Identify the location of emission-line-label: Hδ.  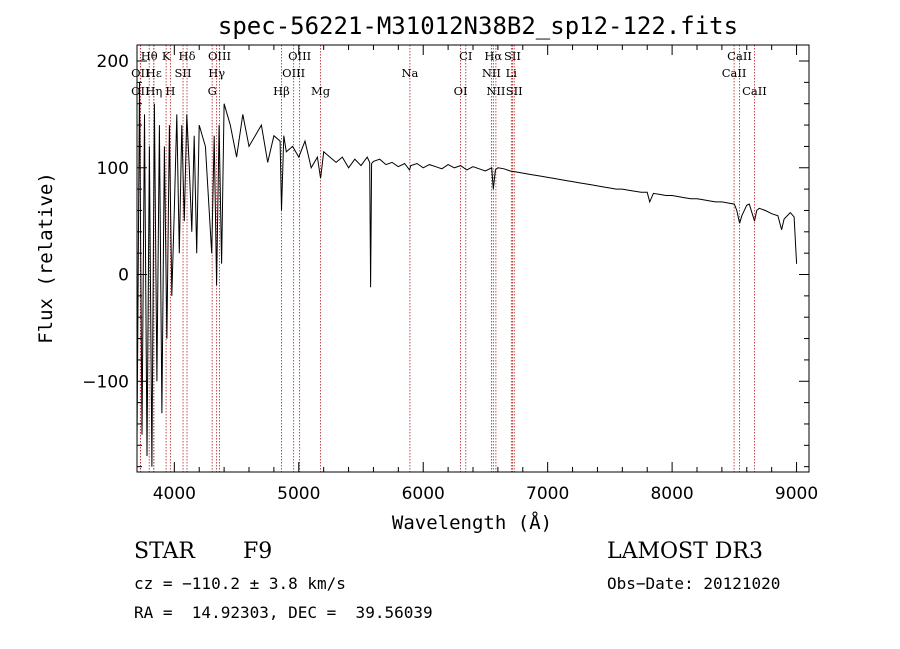
(187, 56).